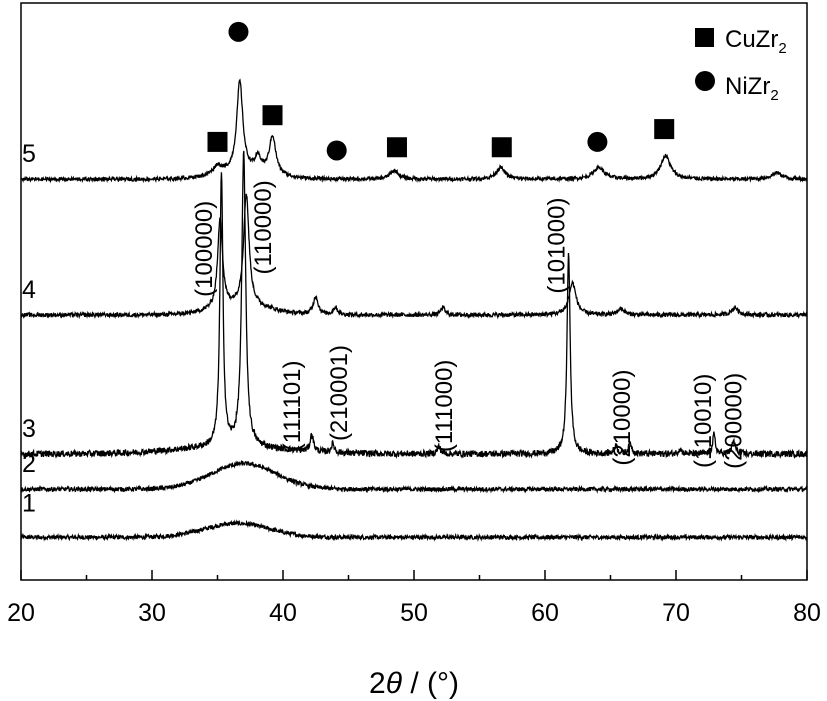 Image resolution: width=827 pixels, height=701 pixels. What do you see at coordinates (29, 429) in the screenshot?
I see `curve-label-3: 3` at bounding box center [29, 429].